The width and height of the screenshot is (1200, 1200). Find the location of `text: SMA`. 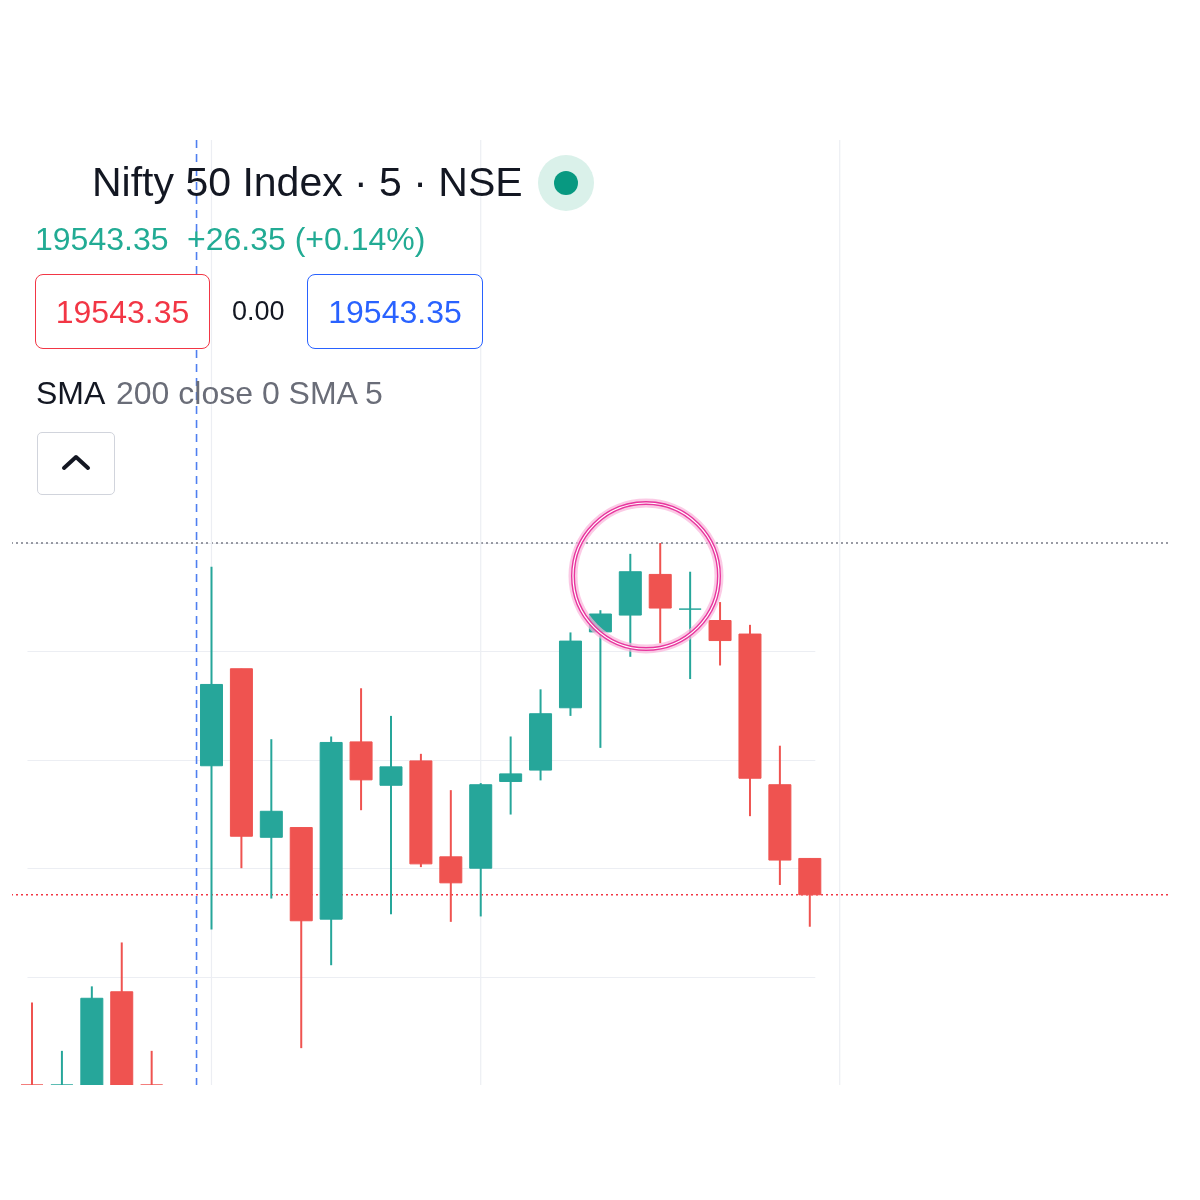

text: SMA is located at coordinates (71, 393).